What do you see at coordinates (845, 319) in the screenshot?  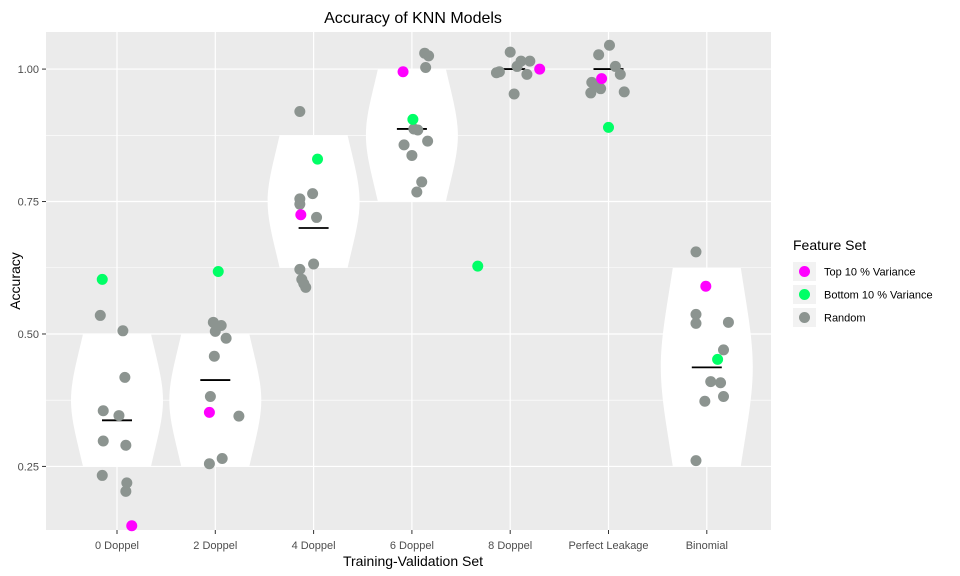 I see `legend-label: Random` at bounding box center [845, 319].